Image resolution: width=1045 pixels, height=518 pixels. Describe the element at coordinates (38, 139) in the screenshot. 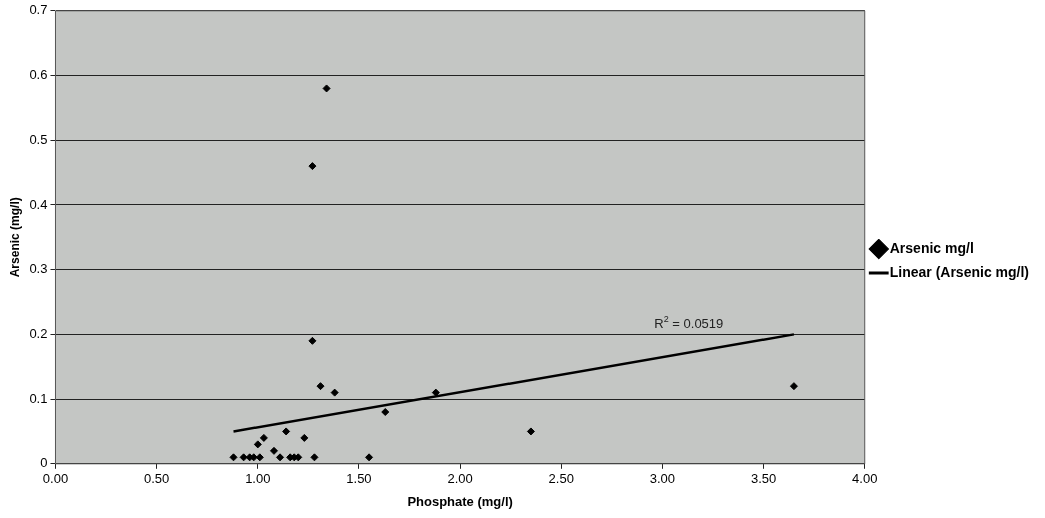

I see `y-tick-label: 0.5` at that location.